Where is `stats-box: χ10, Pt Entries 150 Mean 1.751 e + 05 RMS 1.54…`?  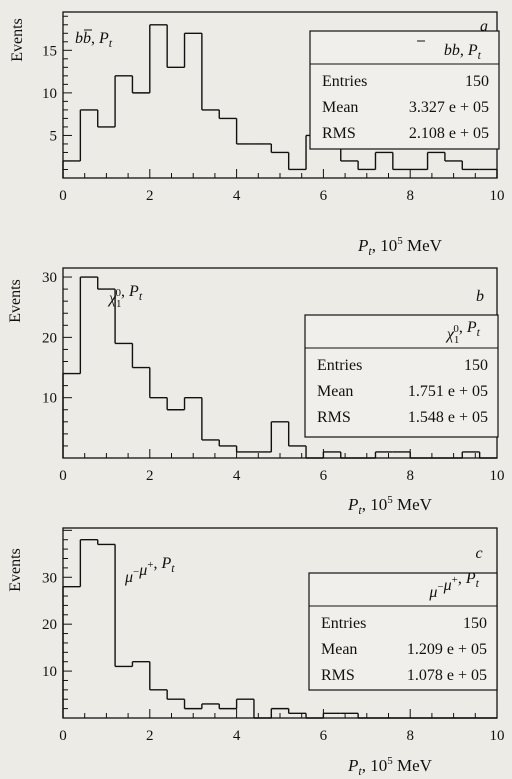
stats-box: χ10, Pt Entries 150 Mean 1.751 e + 05 RMS 1.54… is located at coordinates (401, 376).